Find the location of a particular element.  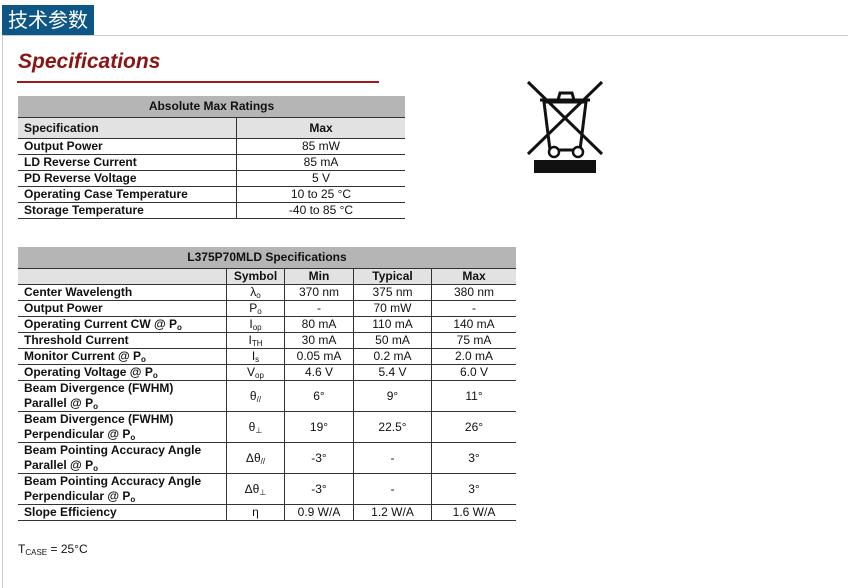

table-row: Center Wavelength λo 370 nm 375 nm 380 nm is located at coordinates (267, 292).